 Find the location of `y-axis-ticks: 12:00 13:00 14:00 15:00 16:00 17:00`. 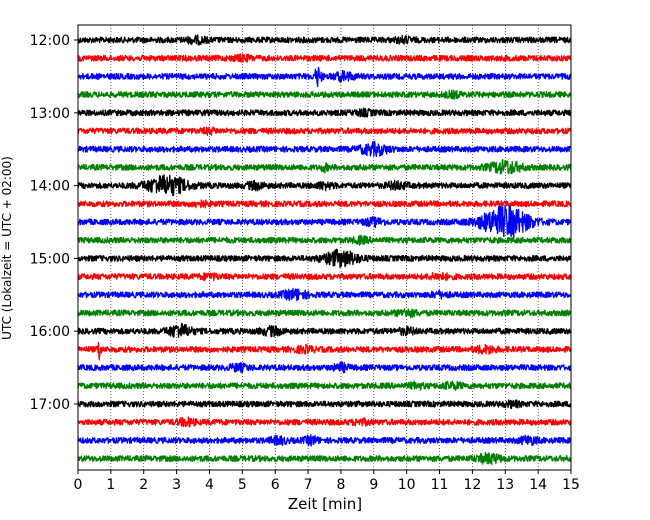

y-axis-ticks: 12:00 13:00 14:00 15:00 16:00 17:00 is located at coordinates (54, 223).